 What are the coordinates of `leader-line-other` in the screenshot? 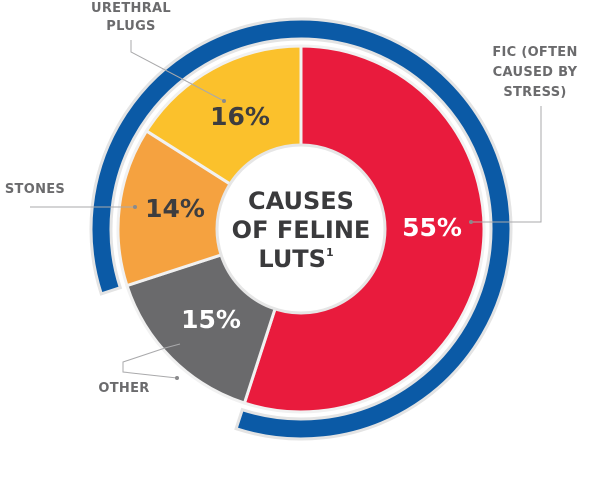 It's located at (151, 361).